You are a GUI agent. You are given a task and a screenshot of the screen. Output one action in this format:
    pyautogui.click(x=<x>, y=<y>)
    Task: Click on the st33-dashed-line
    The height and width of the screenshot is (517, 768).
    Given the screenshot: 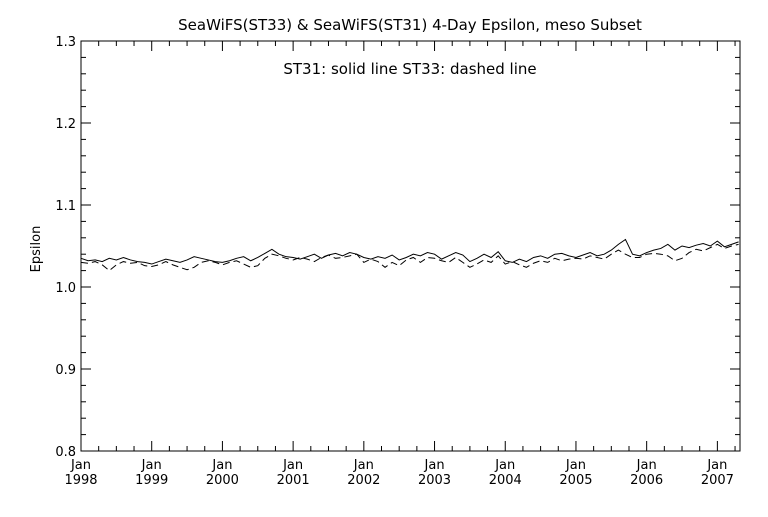 What is the action you would take?
    pyautogui.click(x=409, y=257)
    